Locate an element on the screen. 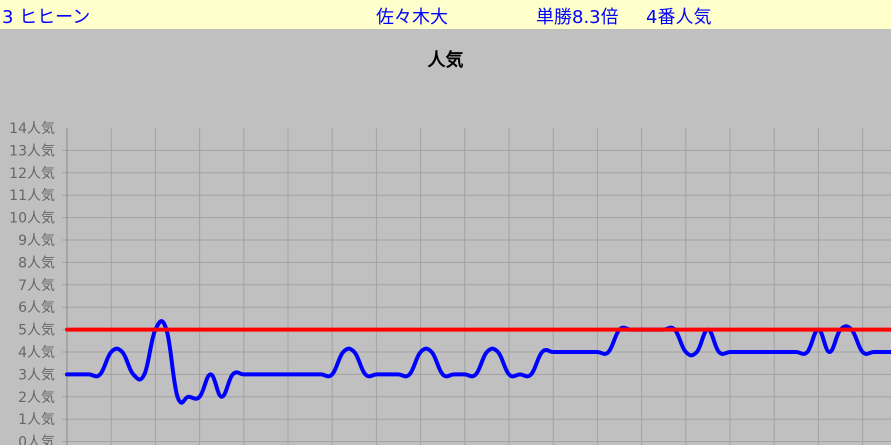 The image size is (891, 445). y-tick-label: 3人気 is located at coordinates (36, 375).